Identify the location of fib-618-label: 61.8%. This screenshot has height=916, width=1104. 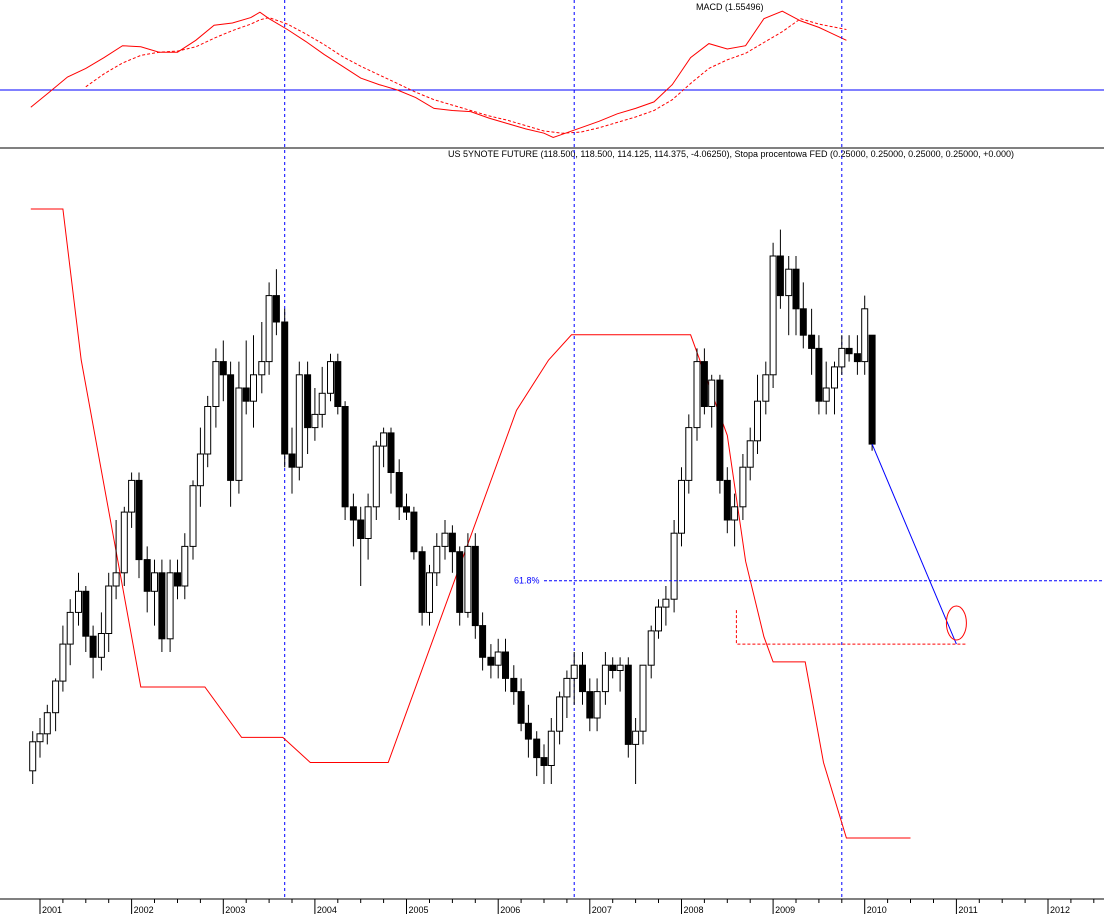
(527, 581).